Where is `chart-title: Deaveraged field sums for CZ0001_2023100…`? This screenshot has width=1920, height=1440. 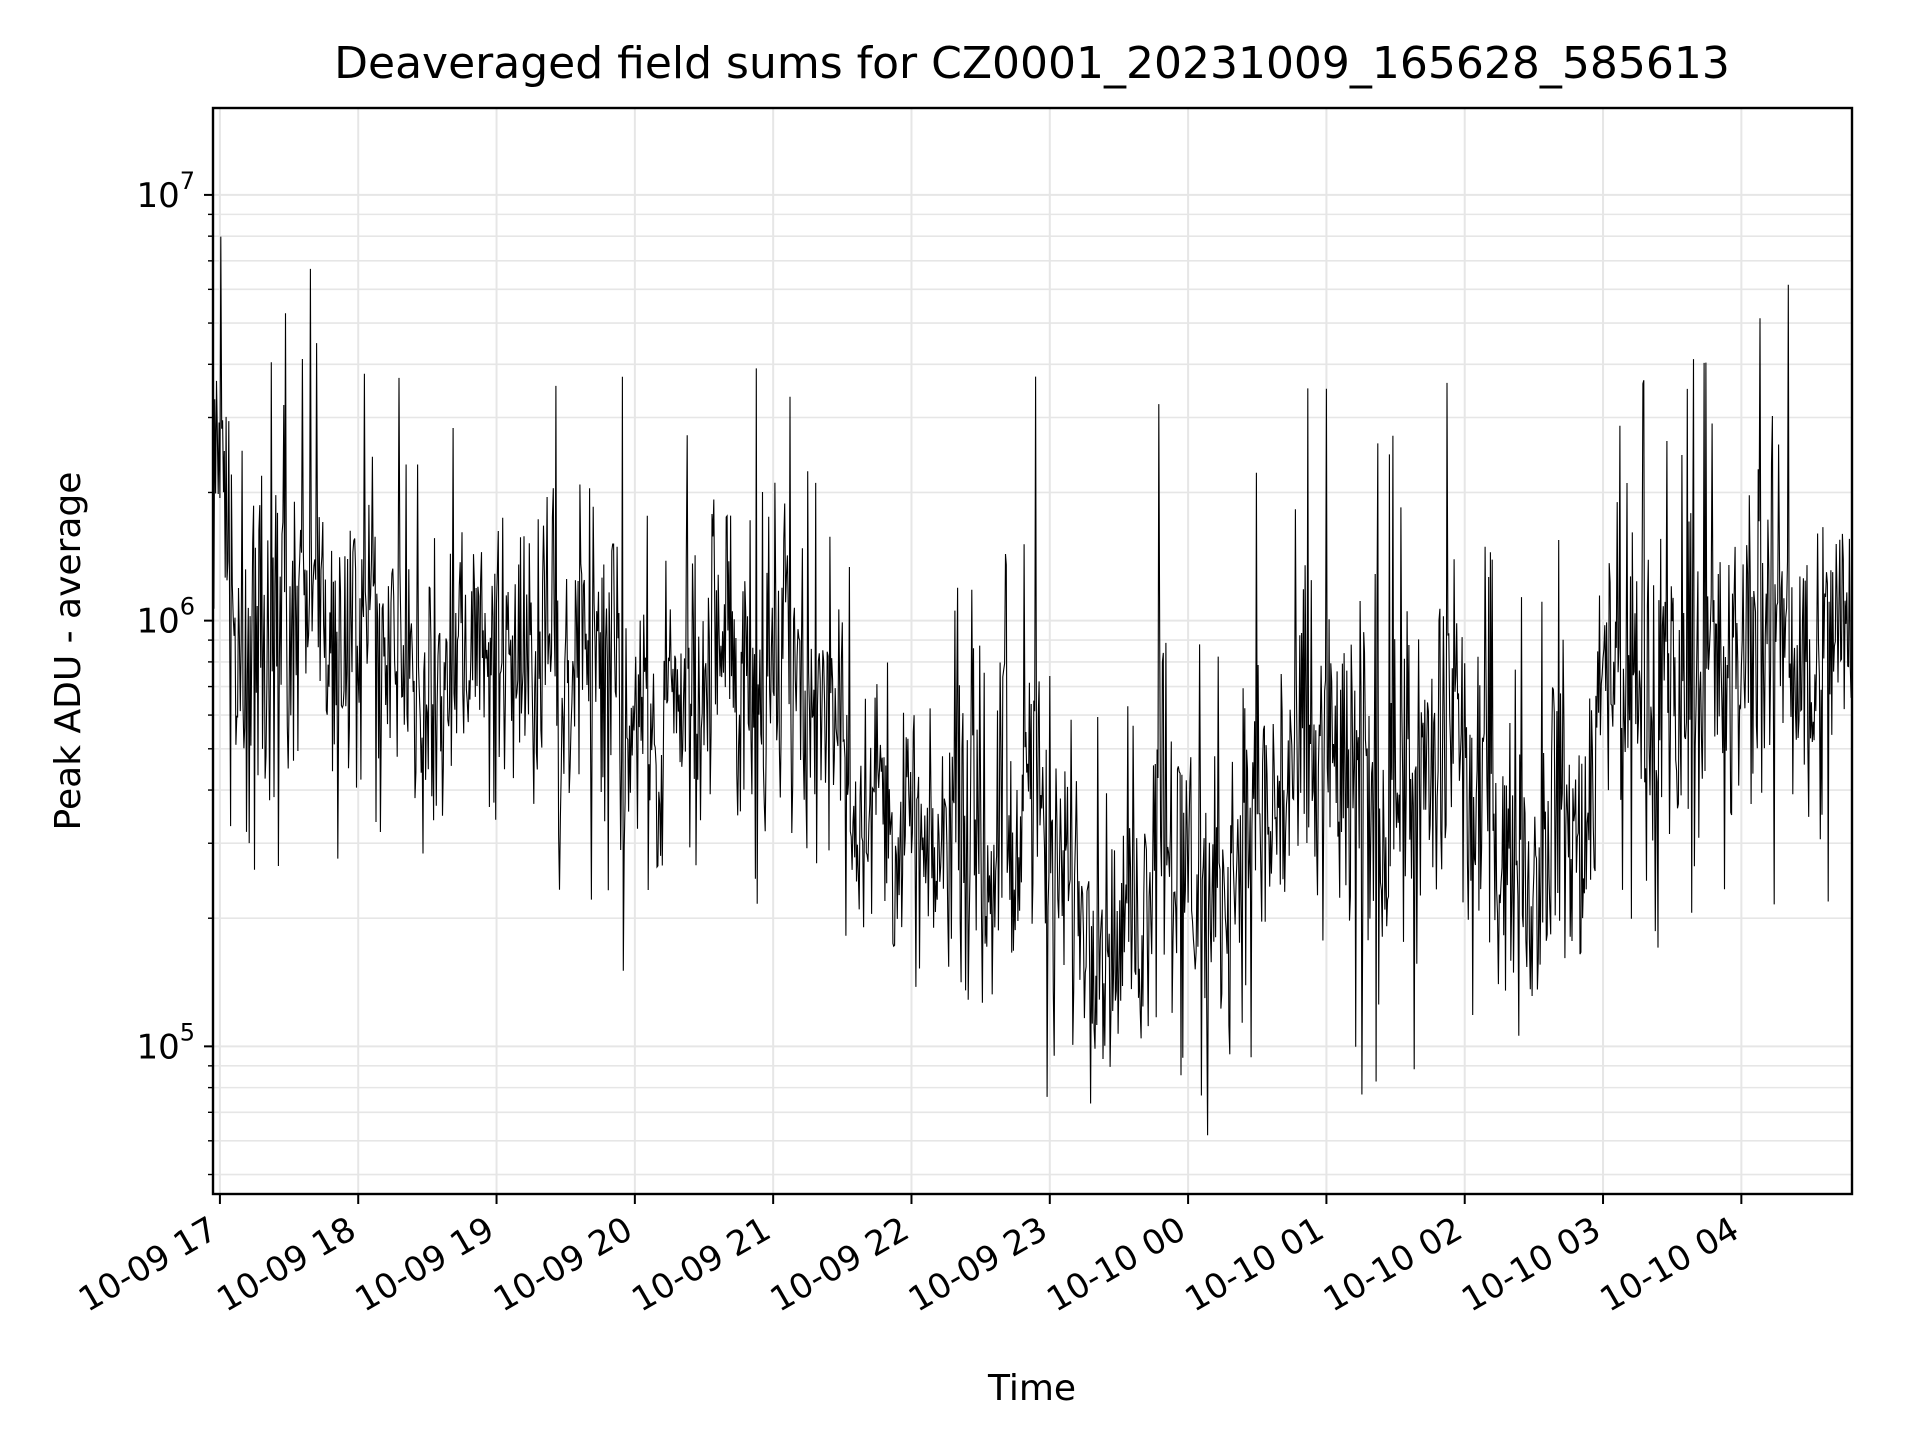 chart-title: Deaveraged field sums for CZ0001_2023100… is located at coordinates (1032, 63).